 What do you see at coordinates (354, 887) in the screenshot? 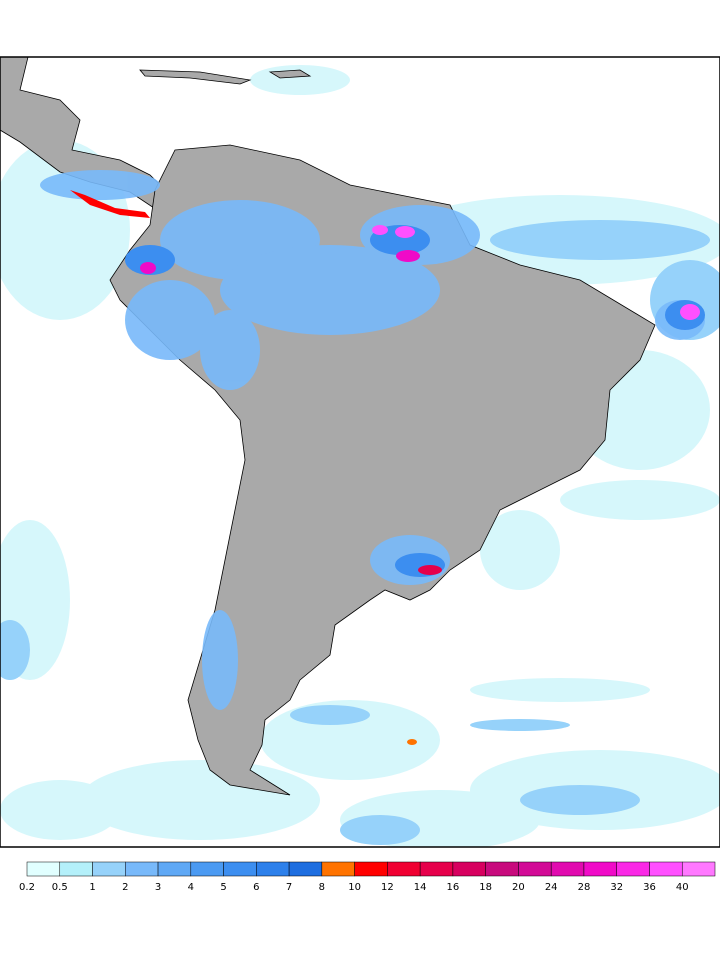
I see `colorbar-label: 10` at bounding box center [354, 887].